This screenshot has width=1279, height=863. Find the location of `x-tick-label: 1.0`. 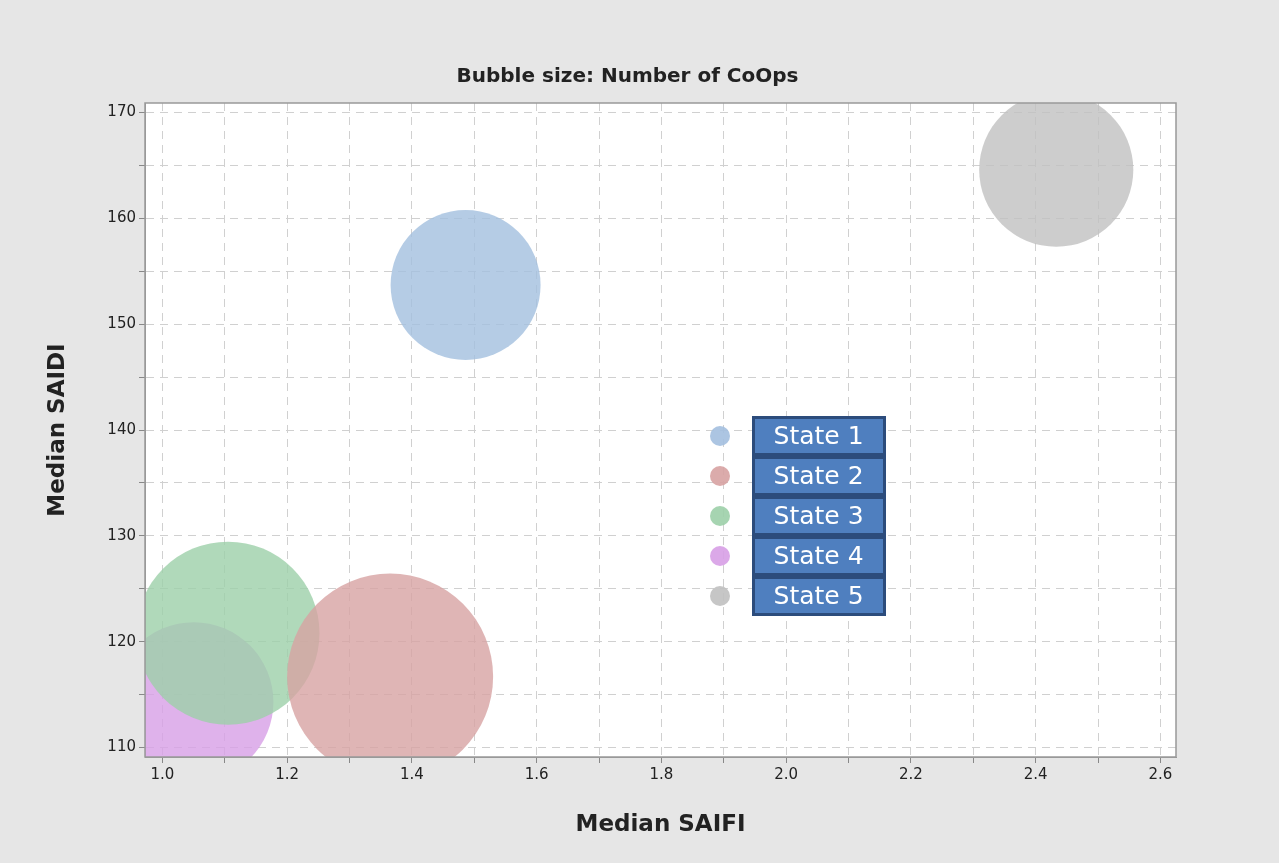

x-tick-label: 1.0 is located at coordinates (162, 773).